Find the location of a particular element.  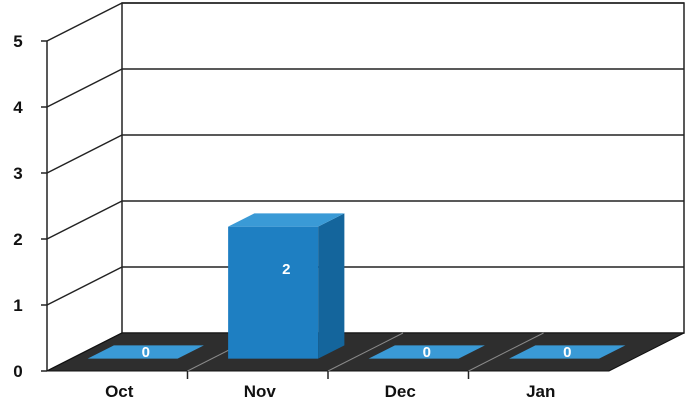

bar-oct: 0 is located at coordinates (145, 352).